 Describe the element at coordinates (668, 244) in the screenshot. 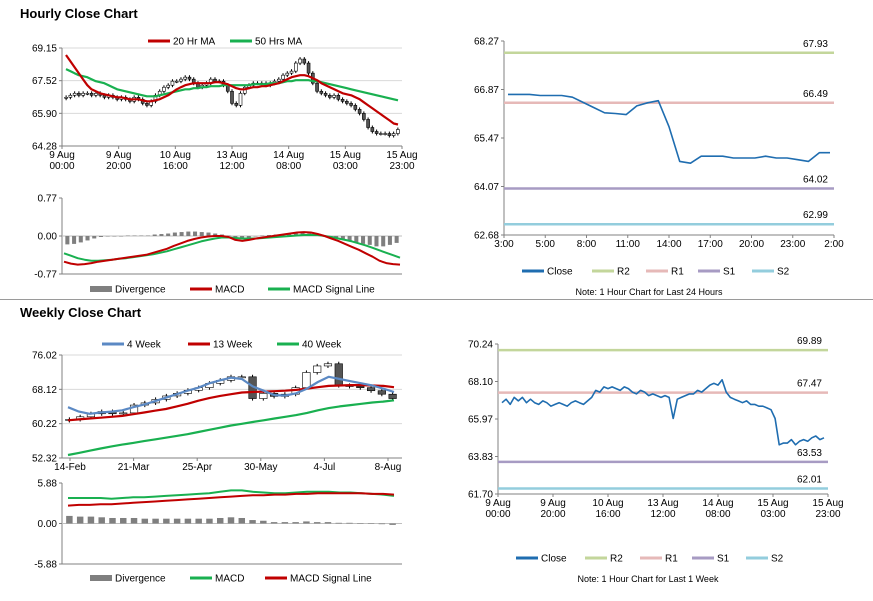

I see `hourly-pivot-xtick-label: 14:00` at that location.